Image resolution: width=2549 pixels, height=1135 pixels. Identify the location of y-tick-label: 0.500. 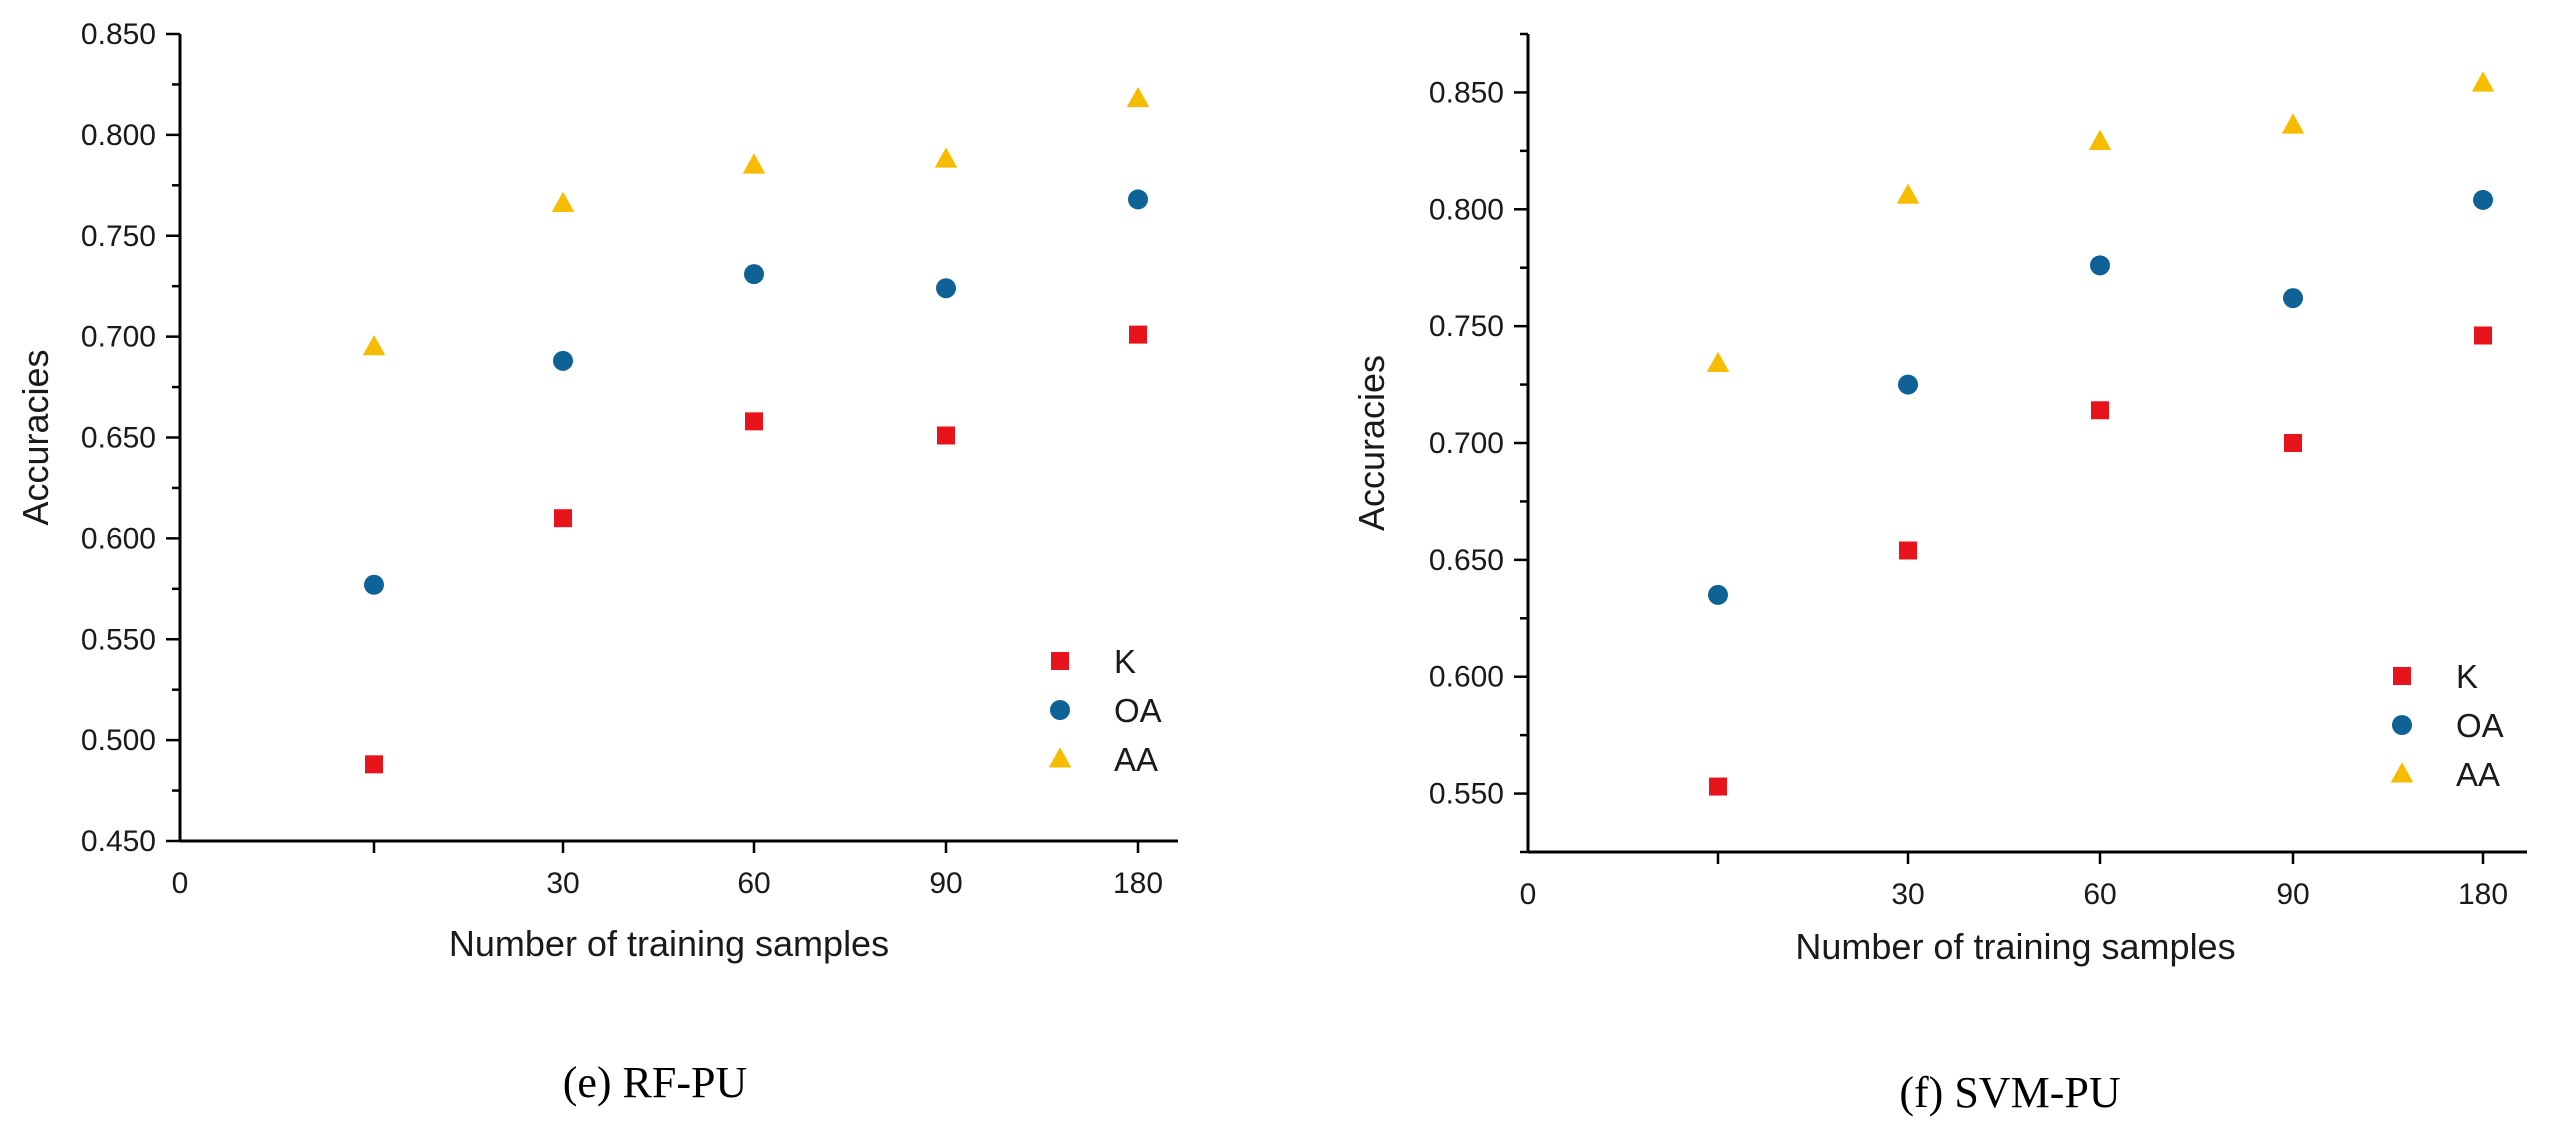
(118, 740).